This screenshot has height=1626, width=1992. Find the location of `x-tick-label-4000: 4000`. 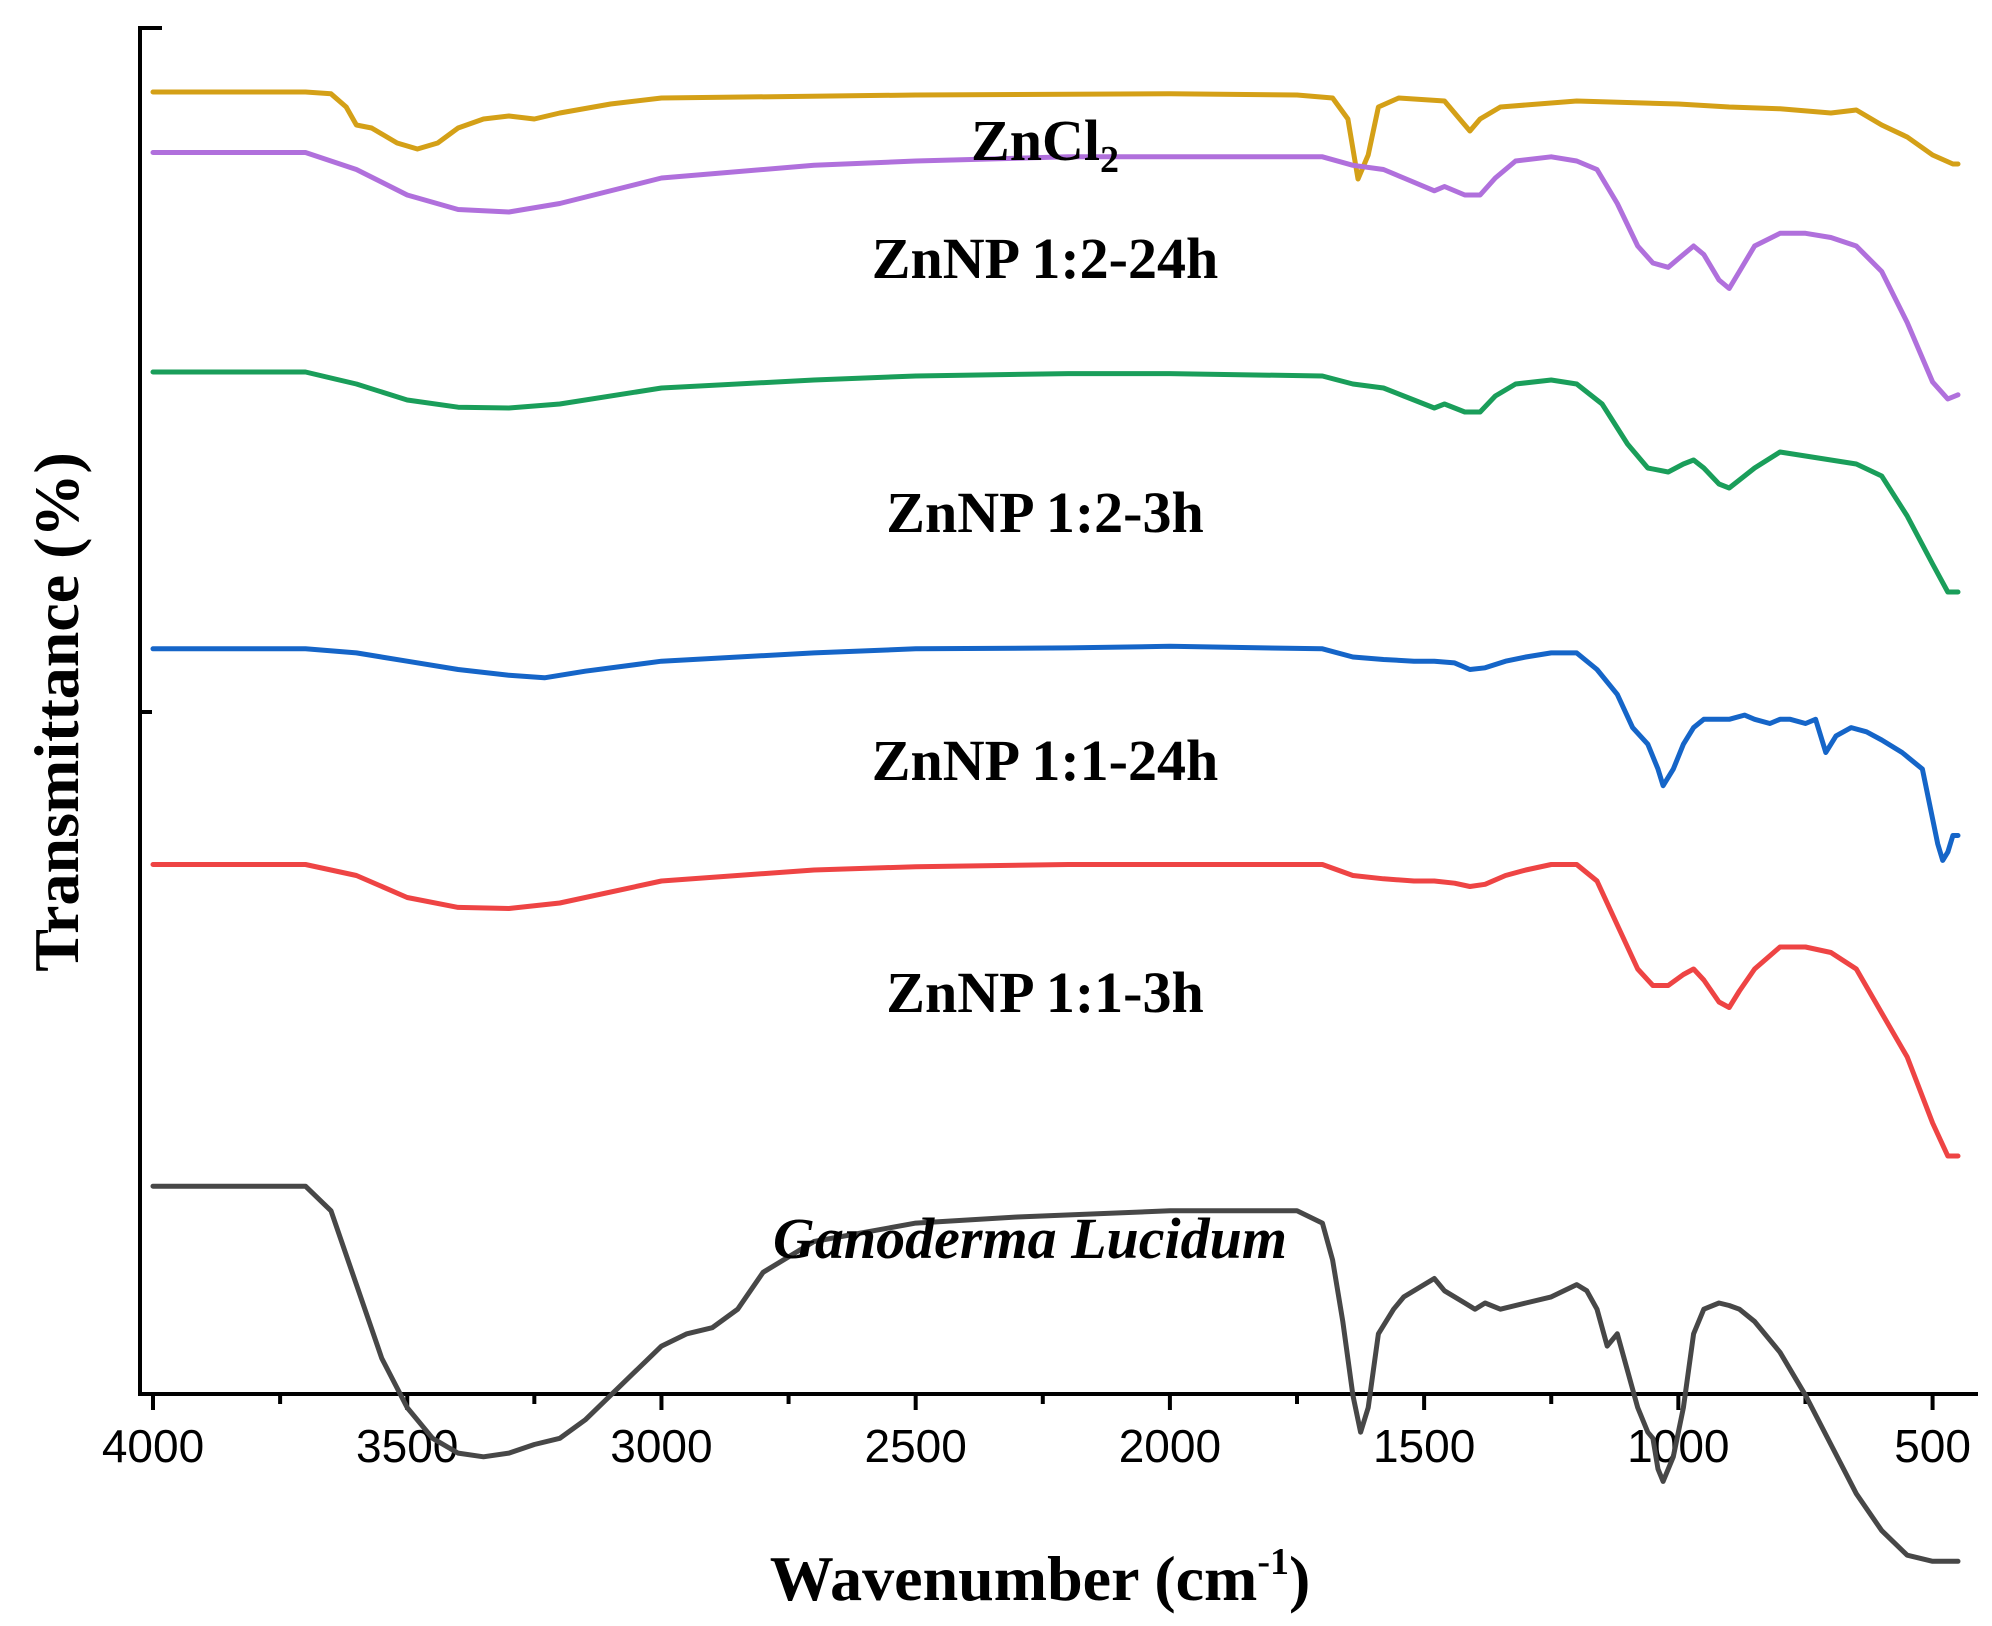

x-tick-label-4000: 4000 is located at coordinates (153, 1446).